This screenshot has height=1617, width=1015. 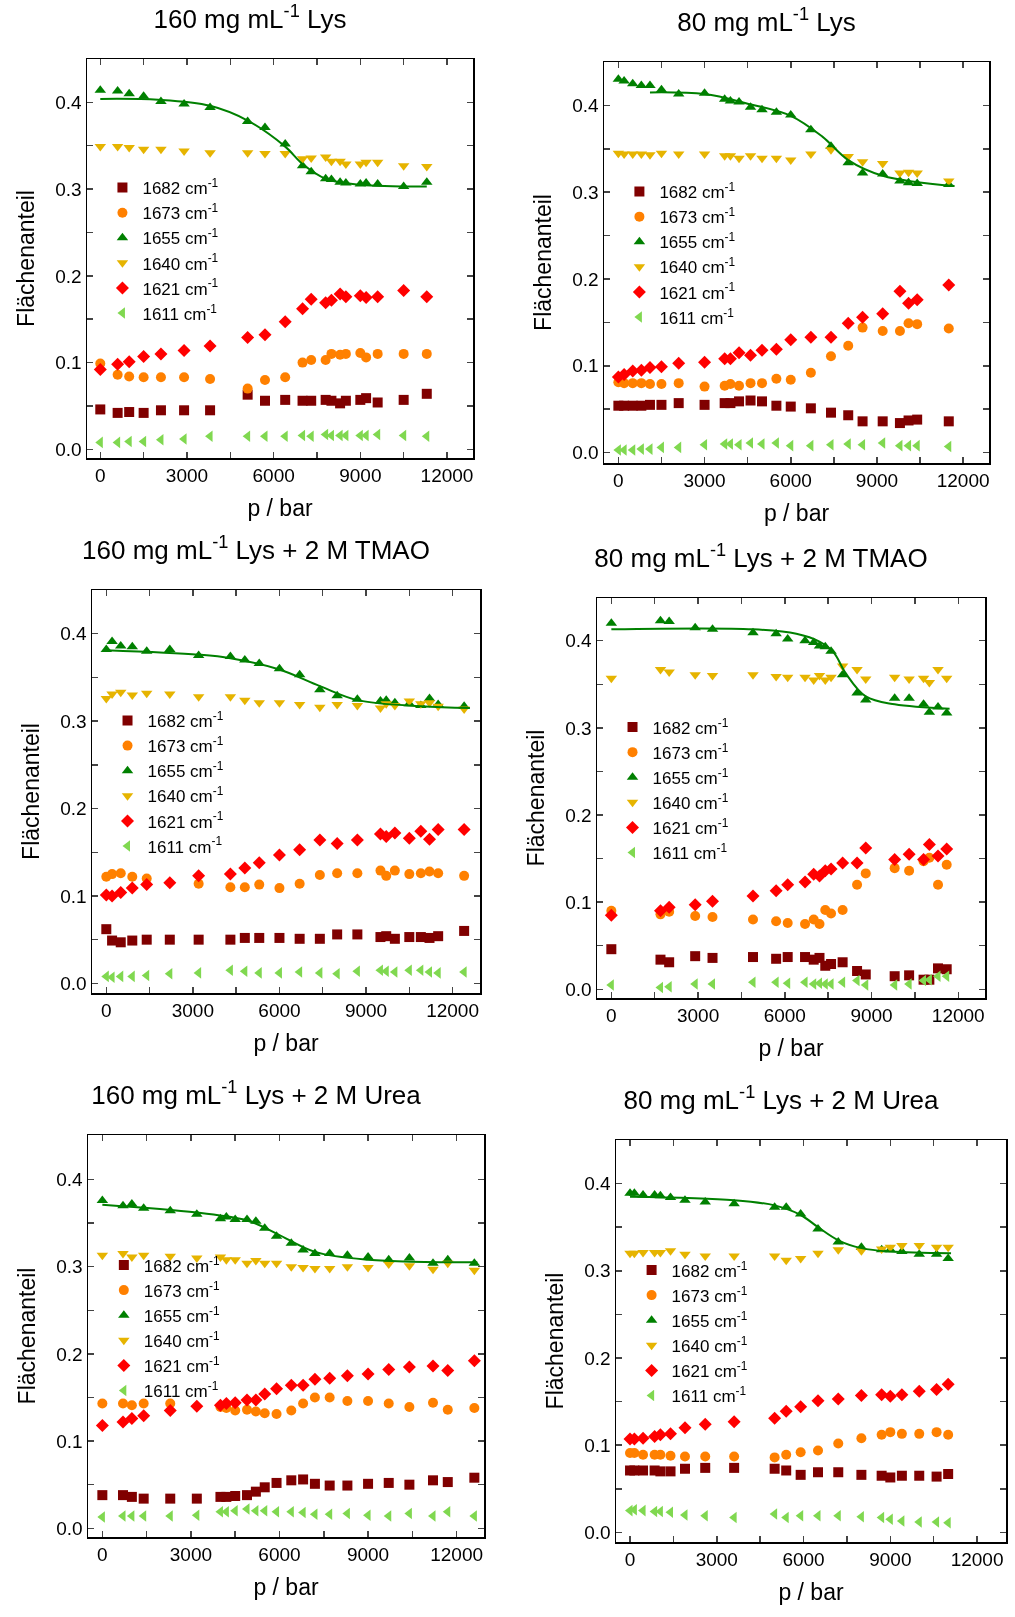 I want to click on chart-title: 80 mg mL$^{-1}$ Lys, so click(x=766, y=21).